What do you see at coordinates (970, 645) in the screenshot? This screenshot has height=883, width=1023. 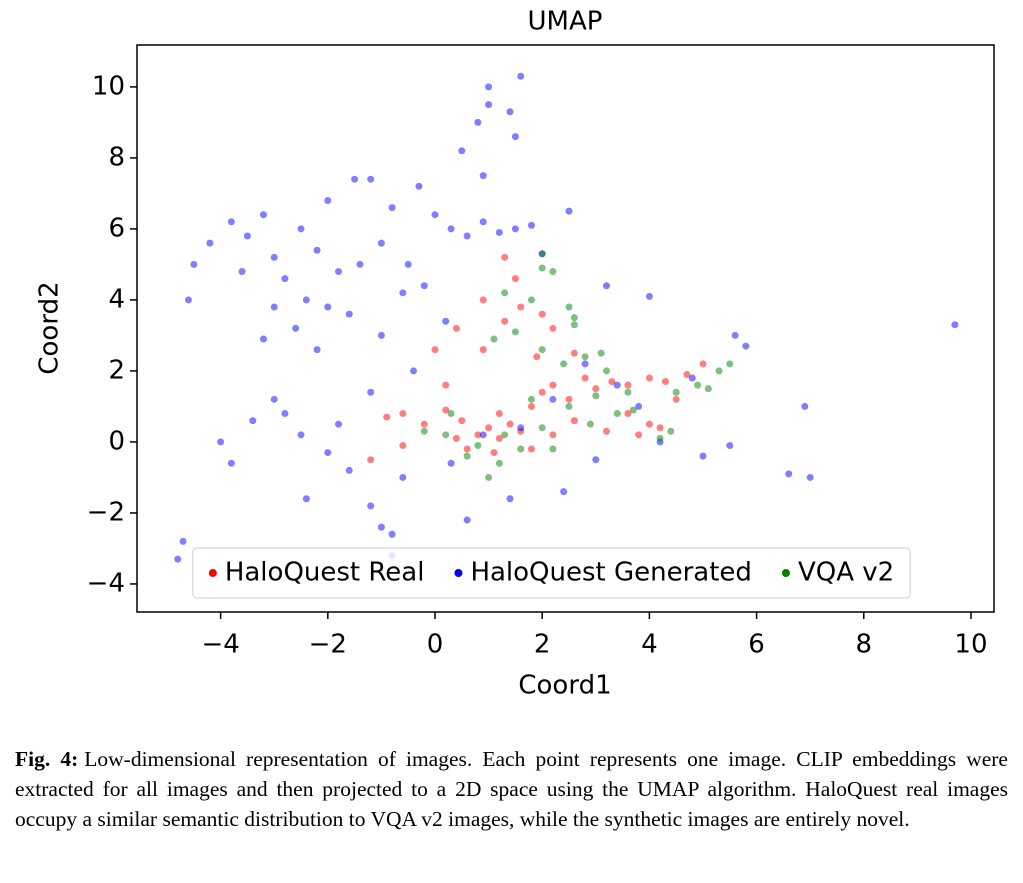 I see `x-tick-label: 10` at bounding box center [970, 645].